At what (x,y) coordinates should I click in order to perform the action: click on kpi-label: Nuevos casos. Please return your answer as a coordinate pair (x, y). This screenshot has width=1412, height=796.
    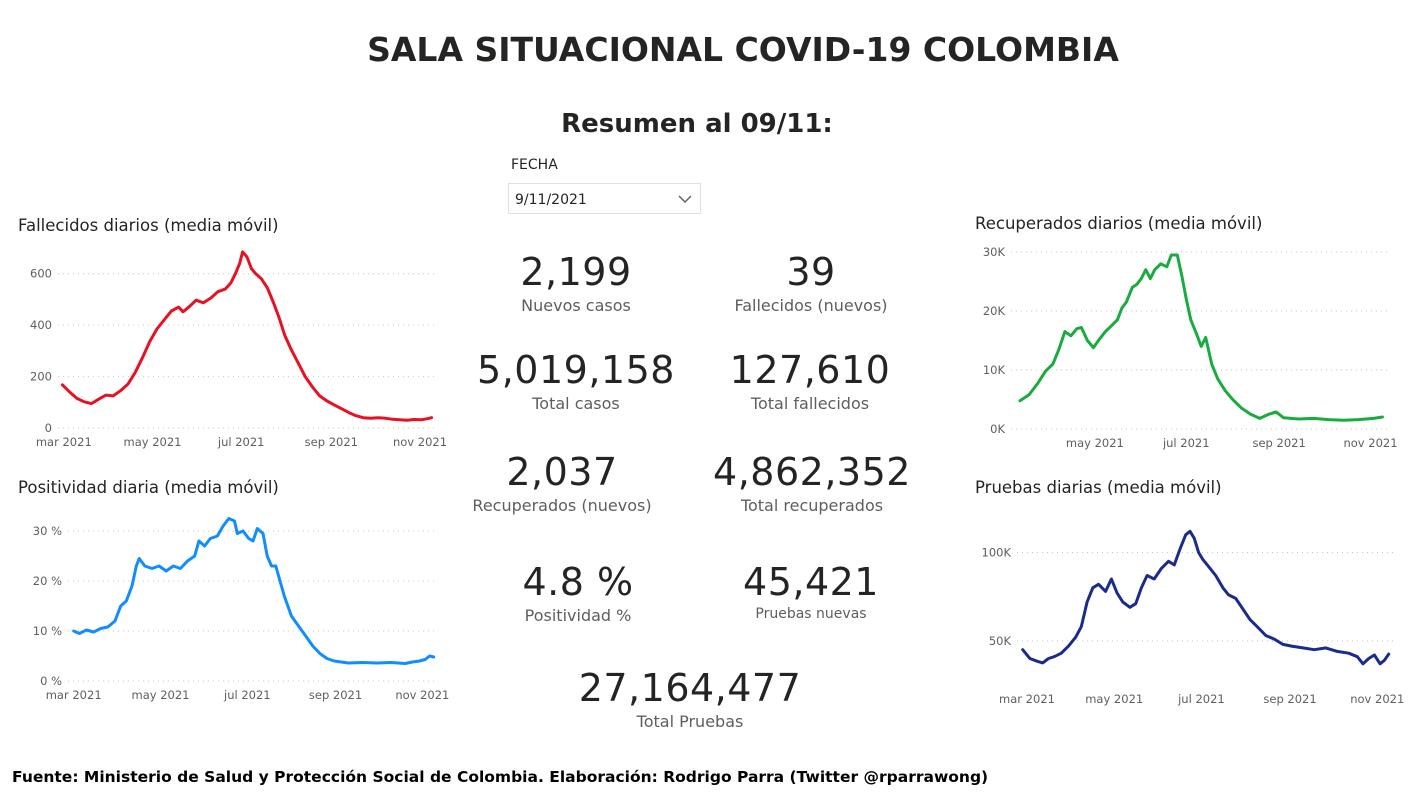
    Looking at the image, I should click on (576, 305).